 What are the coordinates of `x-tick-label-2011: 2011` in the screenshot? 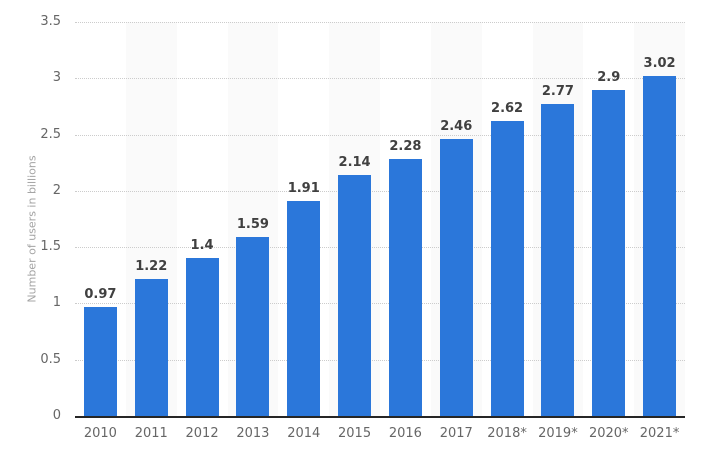 It's located at (151, 433).